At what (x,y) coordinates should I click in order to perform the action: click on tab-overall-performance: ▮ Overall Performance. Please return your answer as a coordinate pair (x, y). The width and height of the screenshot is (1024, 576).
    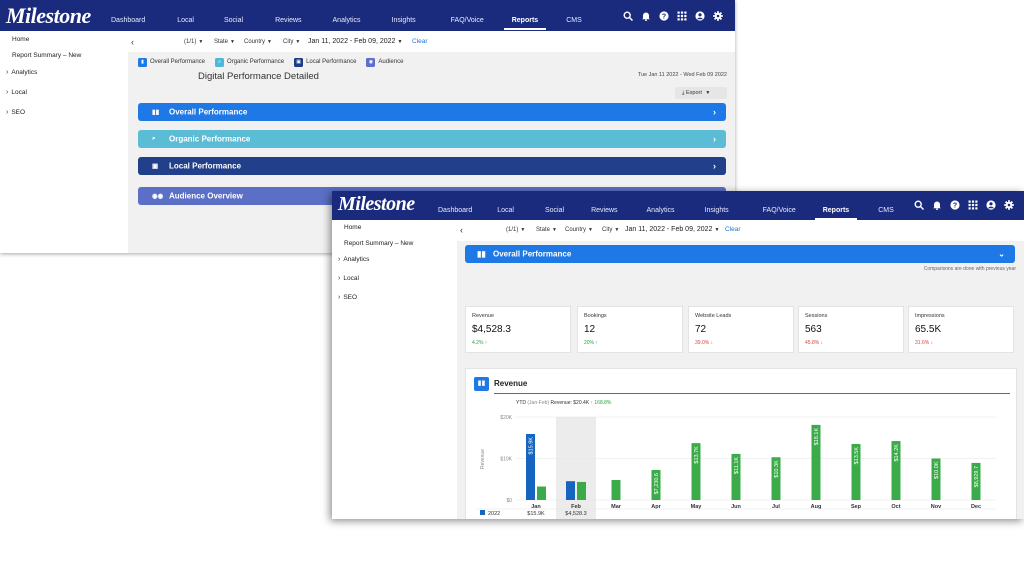
    Looking at the image, I should click on (171, 62).